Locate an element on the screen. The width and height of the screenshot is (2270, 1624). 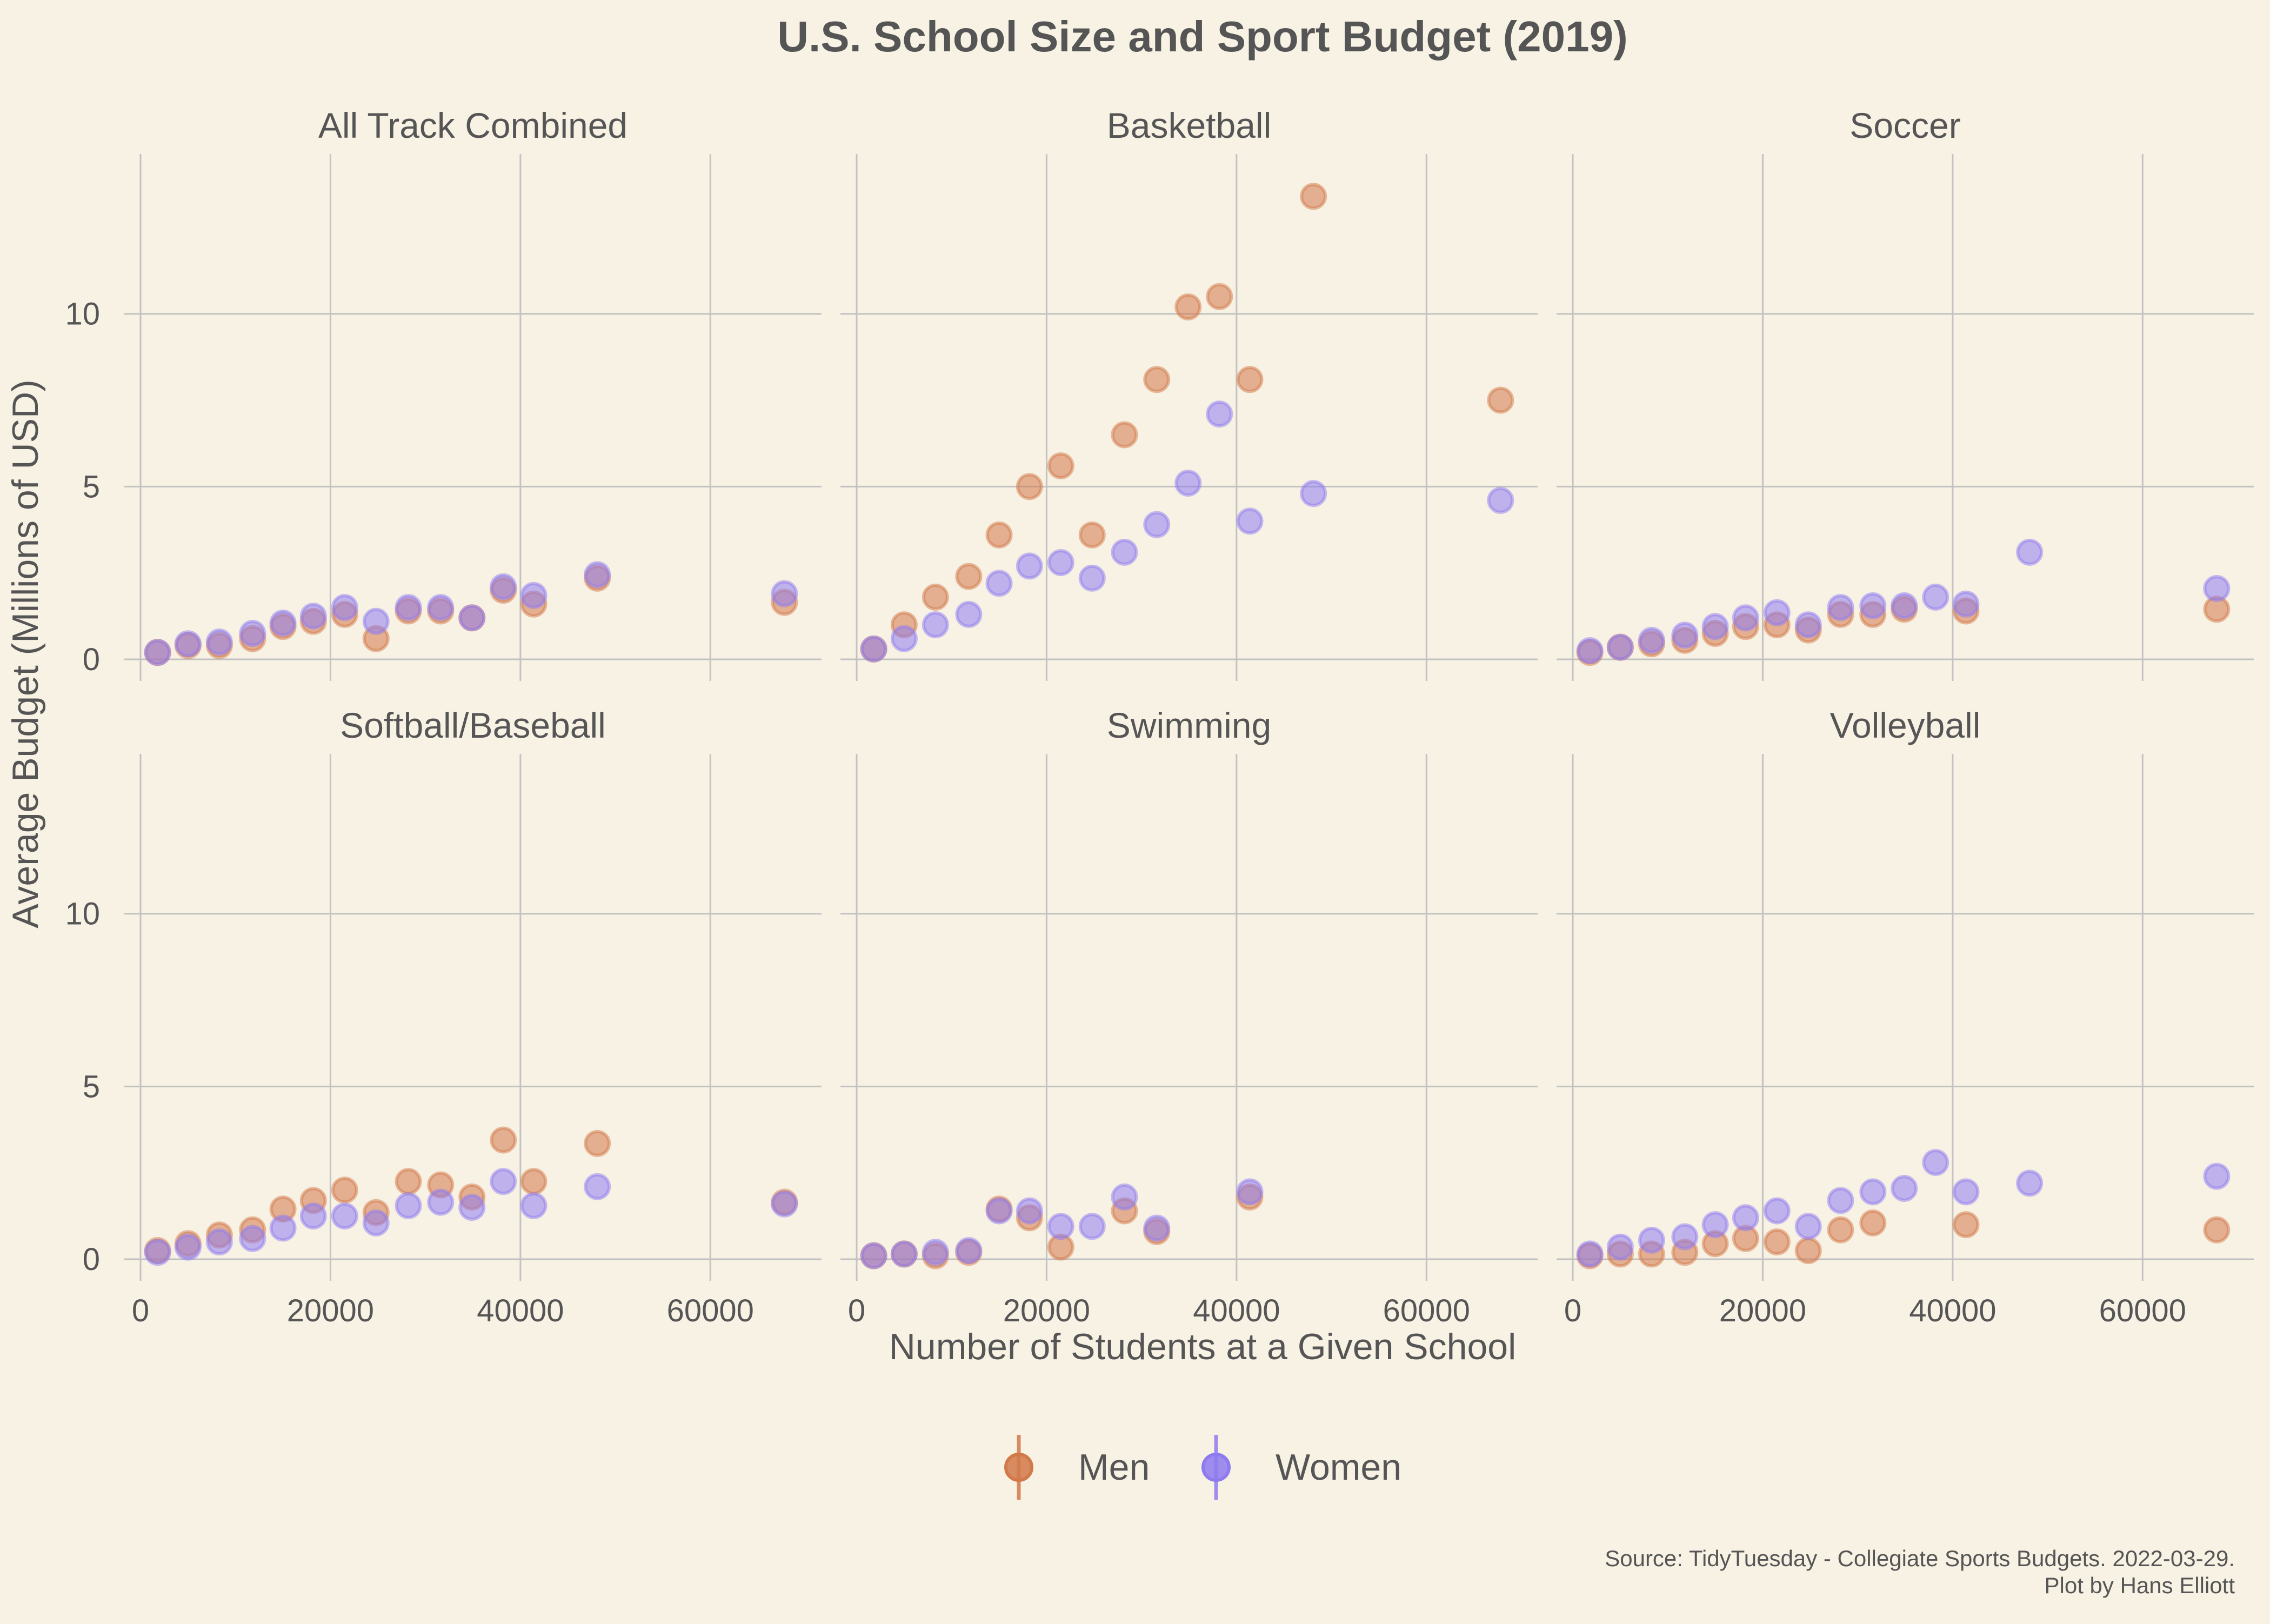
y-axis-title: Average Budget (Millions of USD) is located at coordinates (25, 654).